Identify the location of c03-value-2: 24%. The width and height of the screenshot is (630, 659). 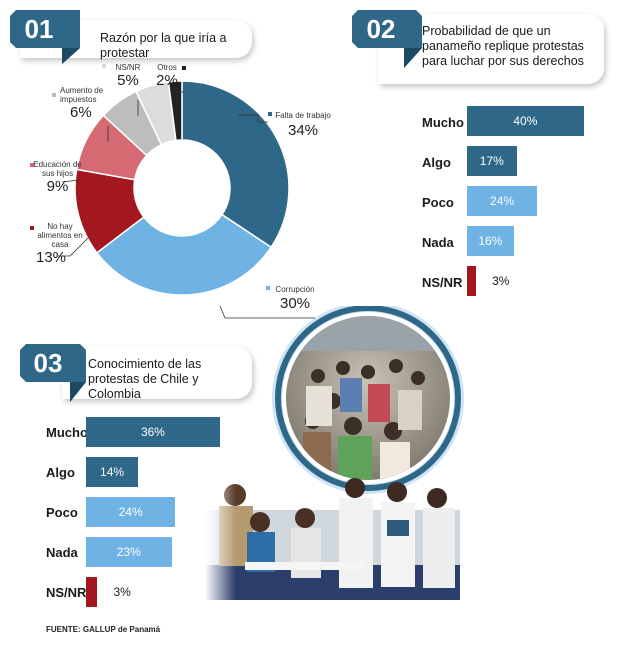
(130, 512).